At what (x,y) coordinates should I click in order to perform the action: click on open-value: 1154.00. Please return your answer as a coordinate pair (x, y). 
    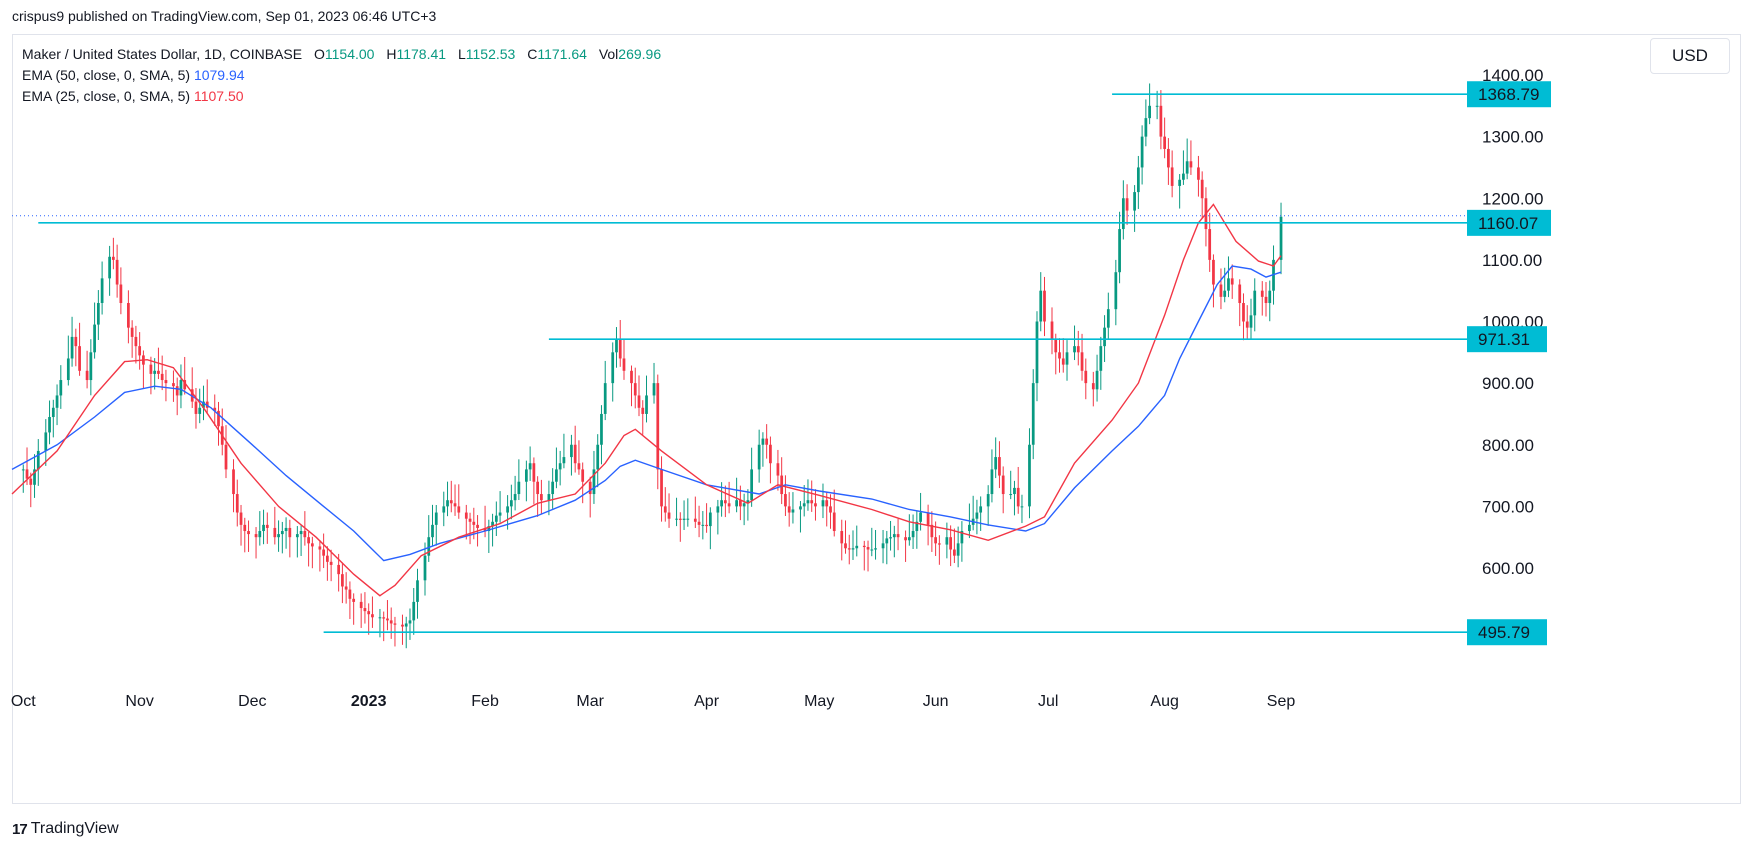
    Looking at the image, I should click on (349, 54).